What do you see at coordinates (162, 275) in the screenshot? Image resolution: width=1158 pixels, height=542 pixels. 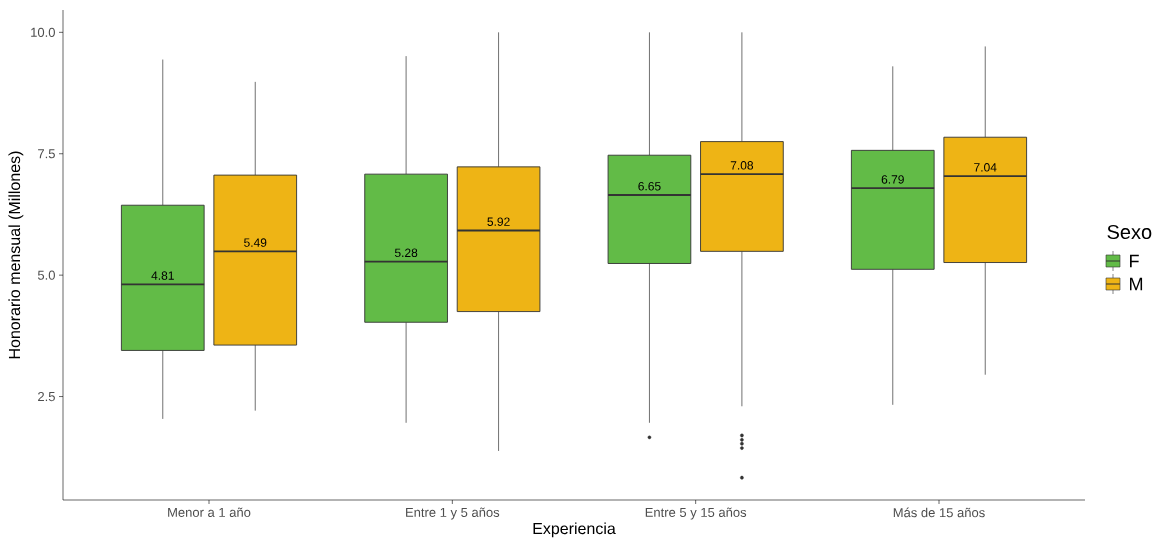 I see `text: 4.81` at bounding box center [162, 275].